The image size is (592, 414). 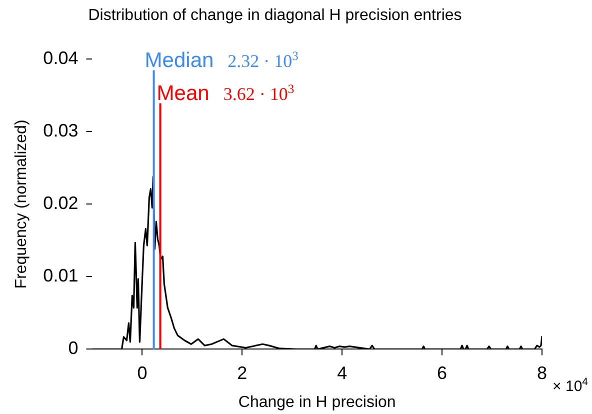 I want to click on y-tick-label: 0.04, so click(x=60, y=58).